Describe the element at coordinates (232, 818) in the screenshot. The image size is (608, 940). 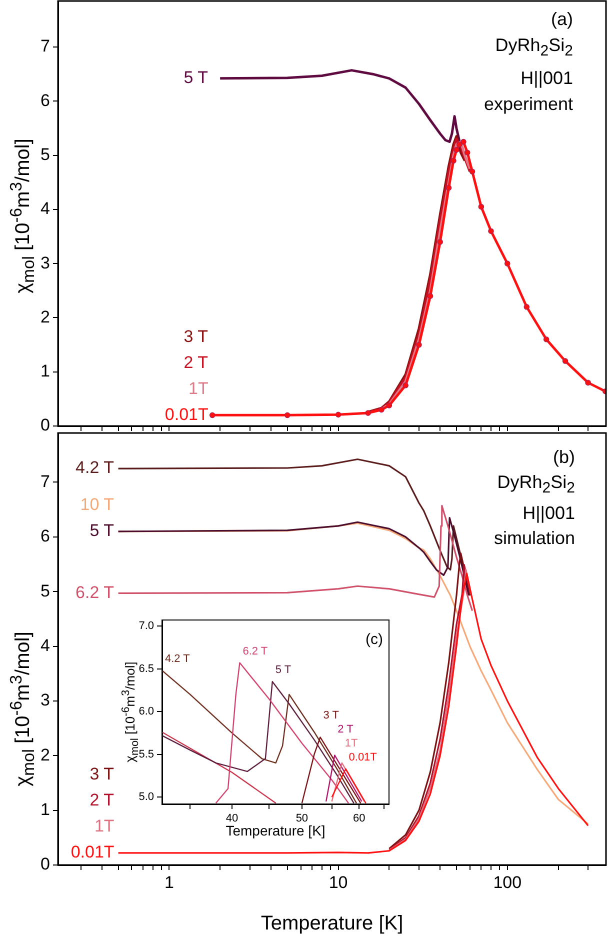
I see `x-tick-label: 40` at that location.